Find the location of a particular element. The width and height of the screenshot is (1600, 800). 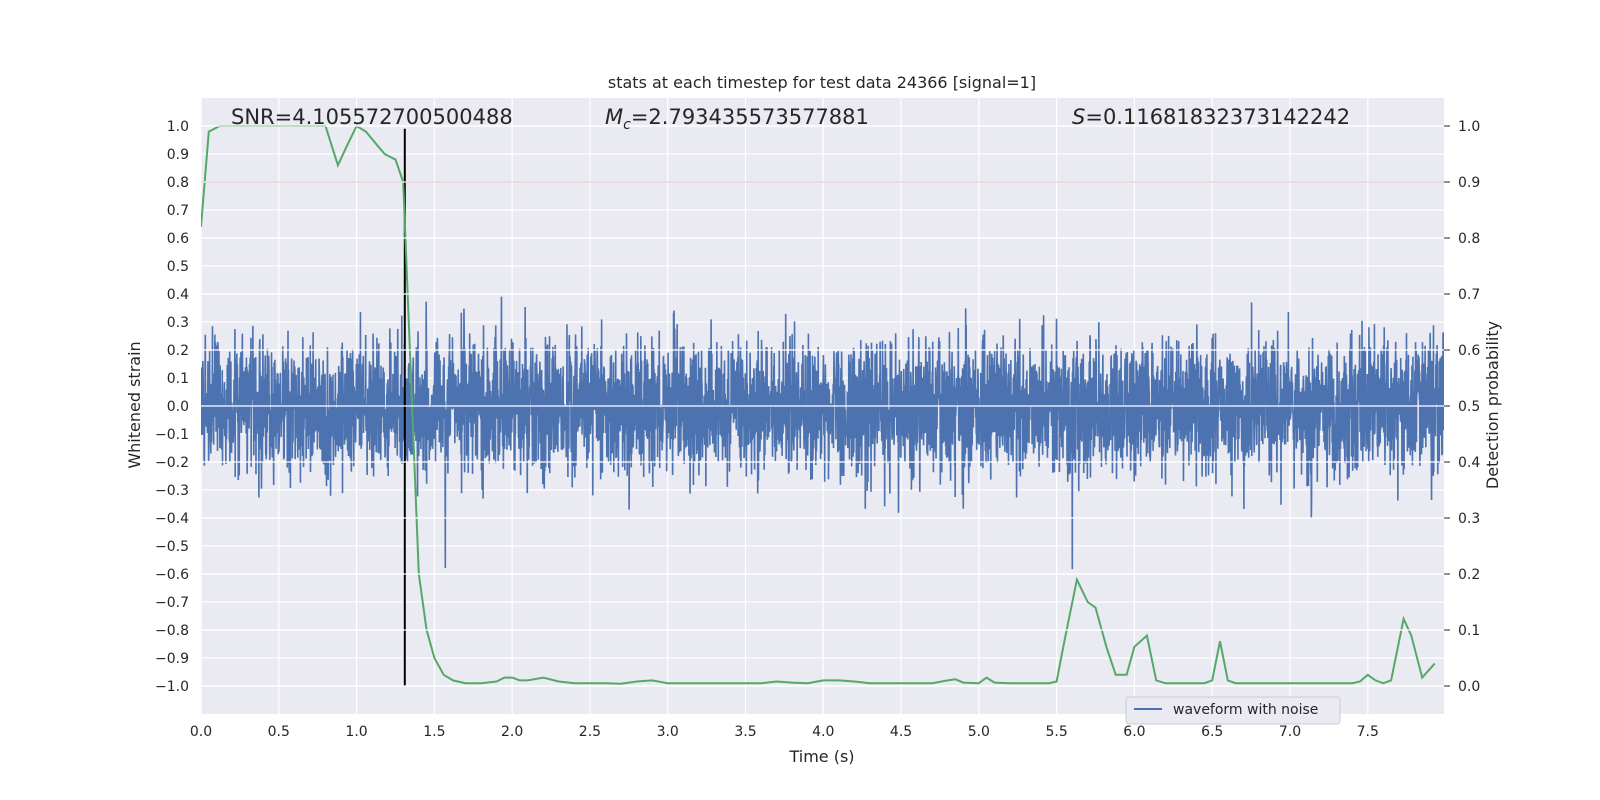

y-left-tick-label: 0.9 is located at coordinates (178, 155).